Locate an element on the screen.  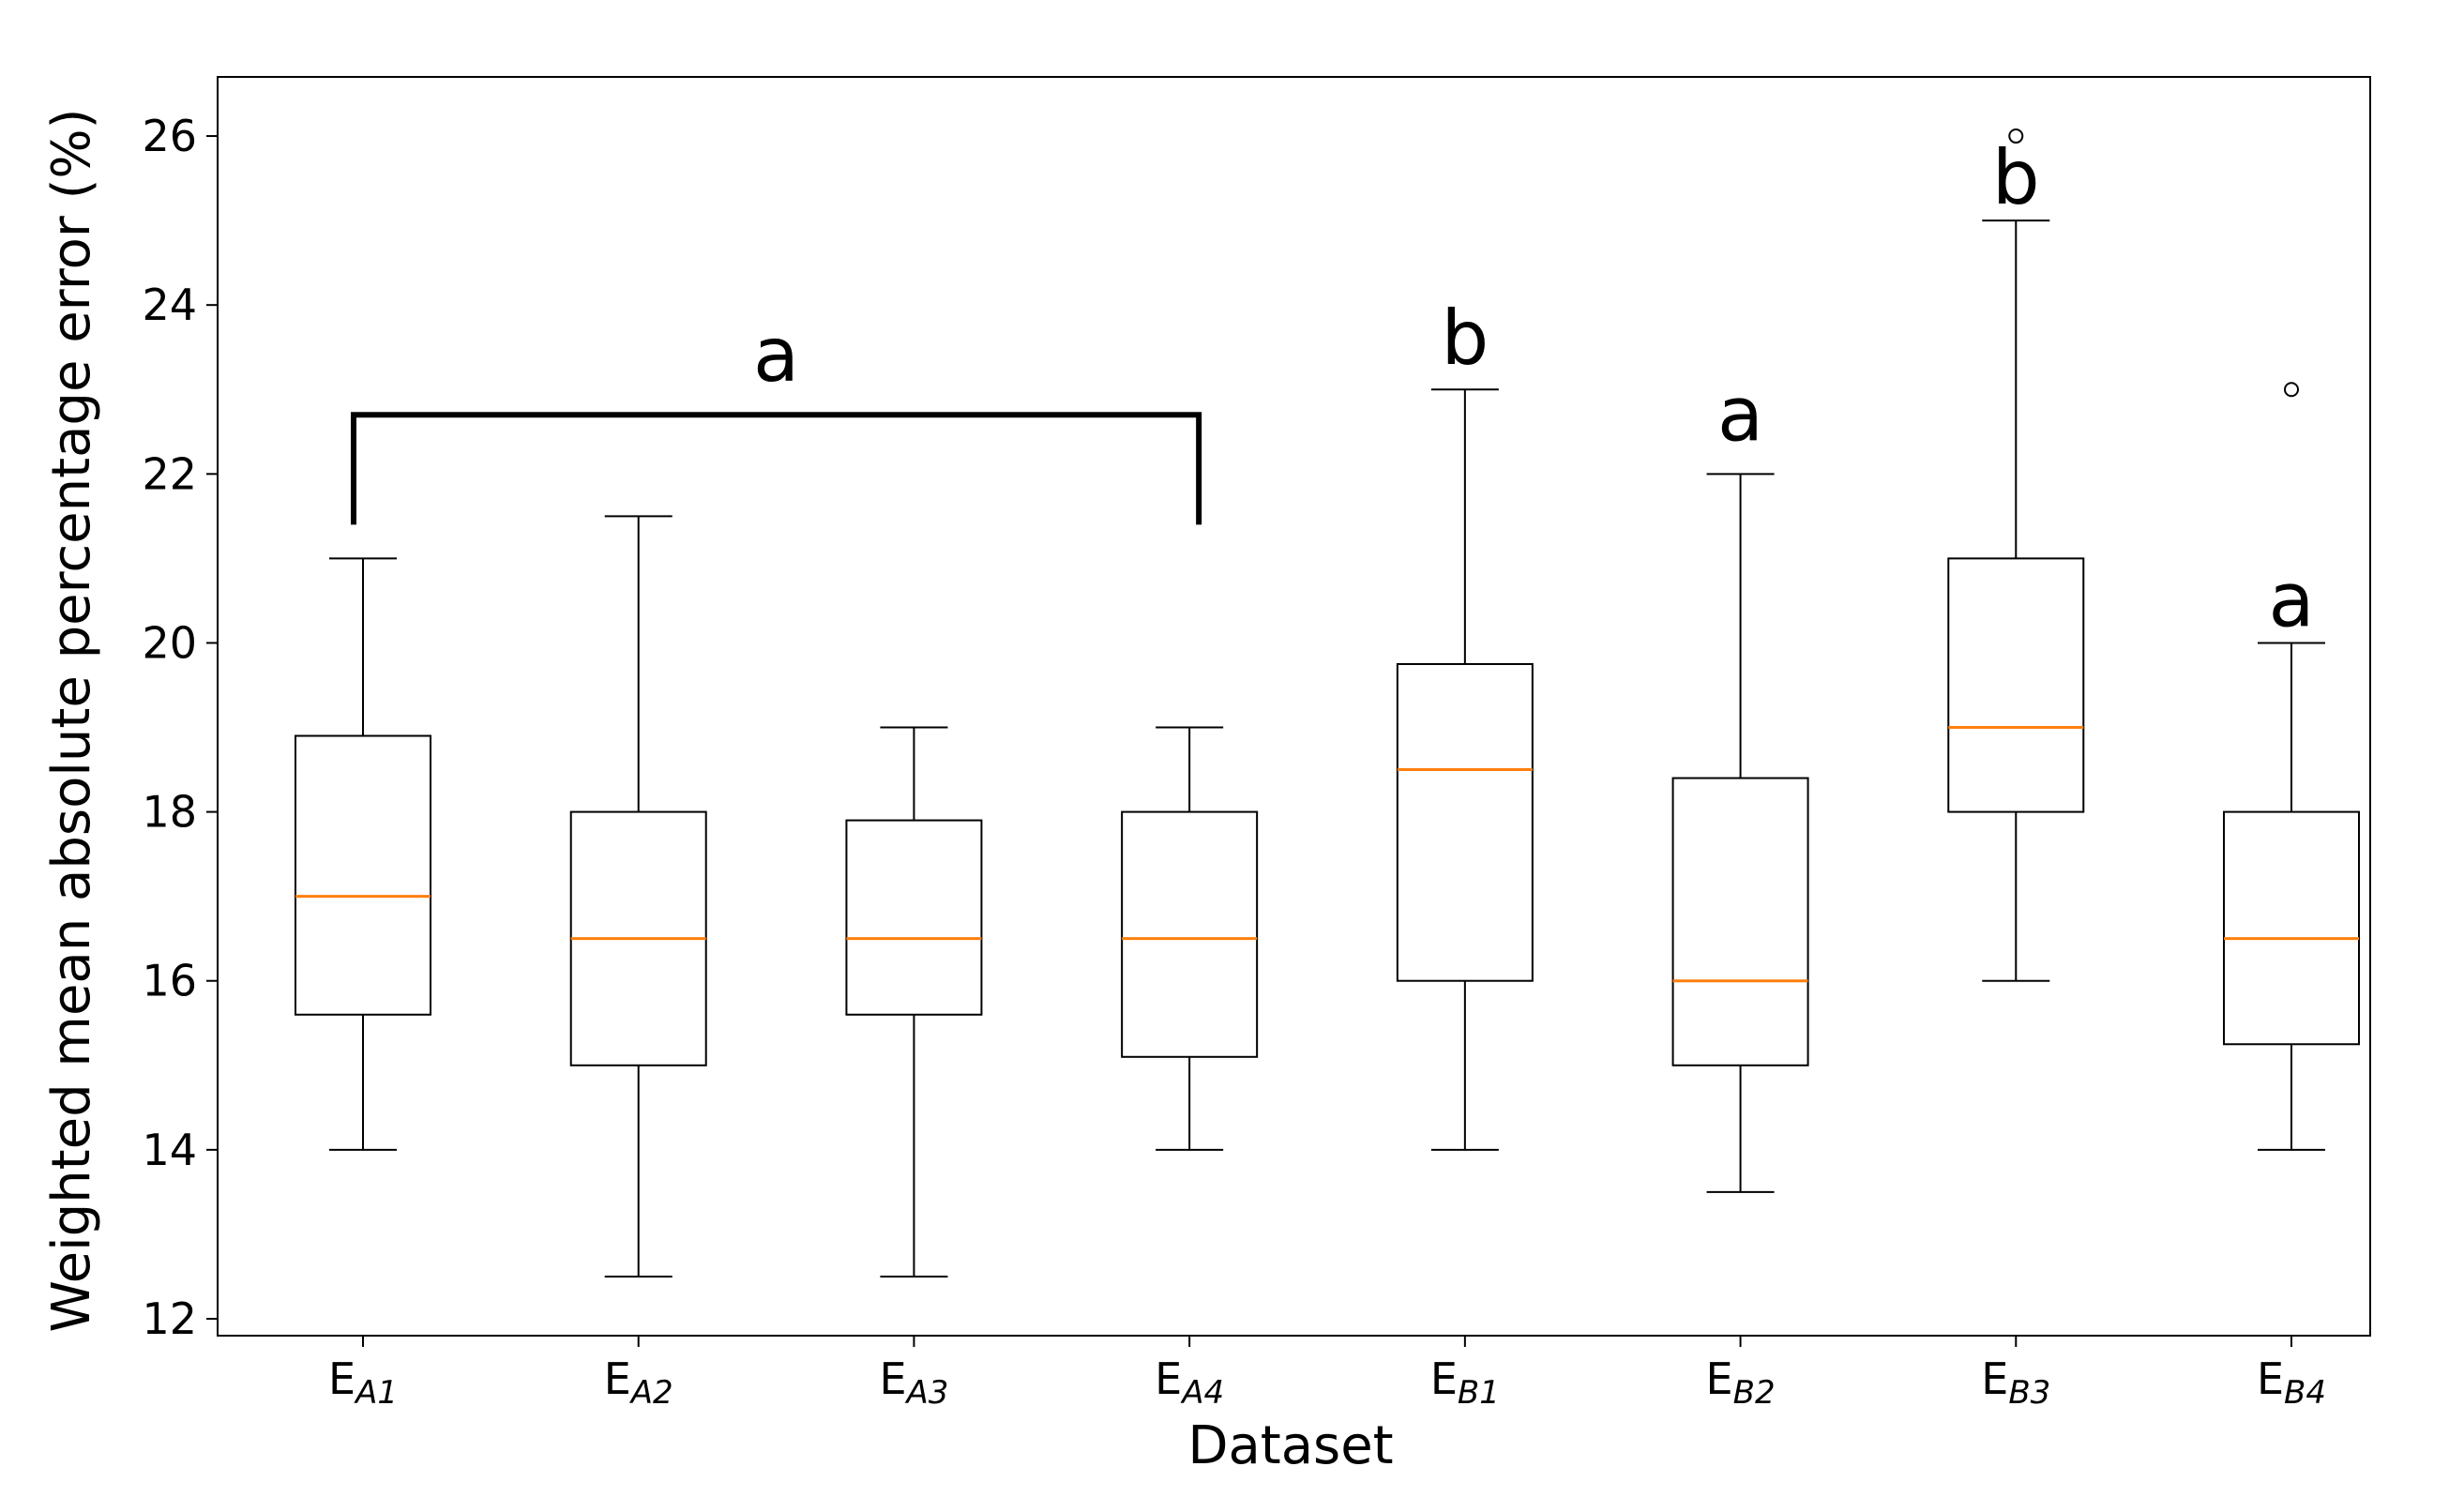
x-tick-label: EA4 is located at coordinates (1189, 1382).